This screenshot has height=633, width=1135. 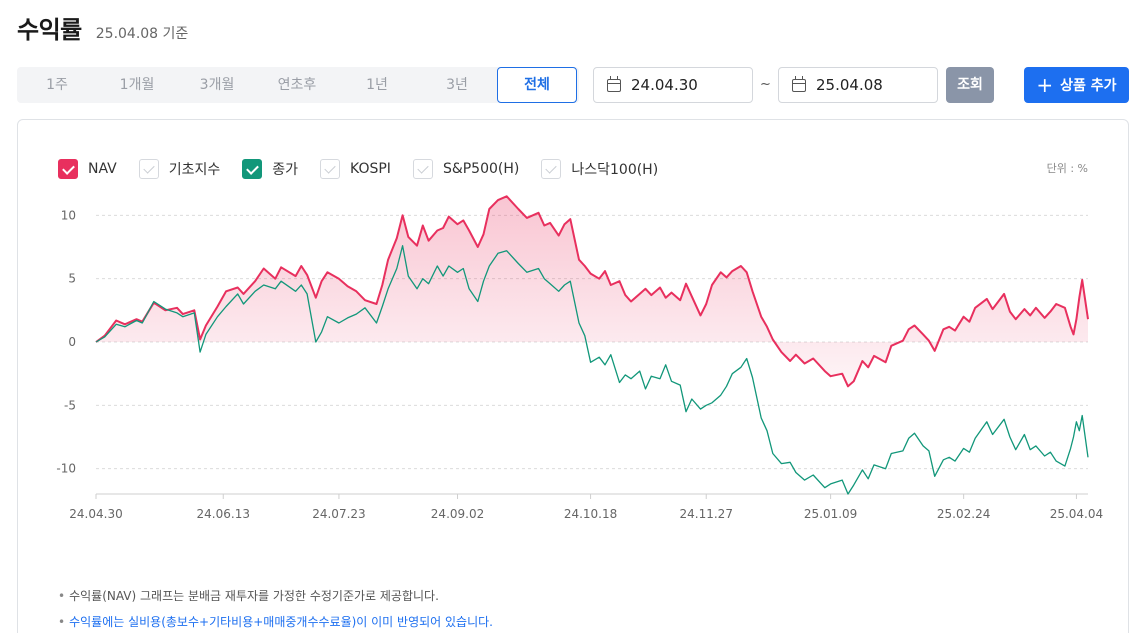 I want to click on plus-icon: +, so click(x=1045, y=85).